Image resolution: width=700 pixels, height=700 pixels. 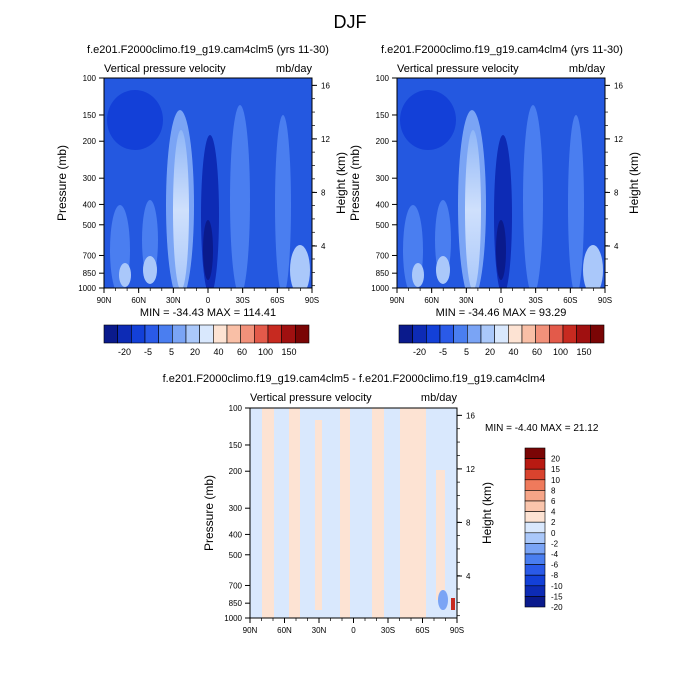 What do you see at coordinates (605, 300) in the screenshot?
I see `x-tick-label: 90S` at bounding box center [605, 300].